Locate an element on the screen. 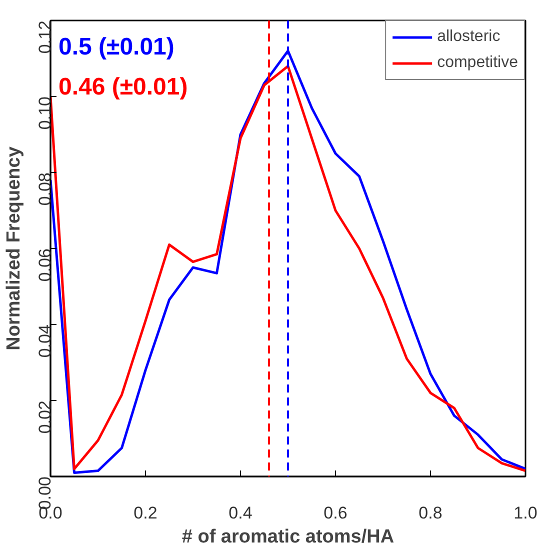 This screenshot has width=543, height=557. y-tick-label: 0.12 is located at coordinates (45, 37).